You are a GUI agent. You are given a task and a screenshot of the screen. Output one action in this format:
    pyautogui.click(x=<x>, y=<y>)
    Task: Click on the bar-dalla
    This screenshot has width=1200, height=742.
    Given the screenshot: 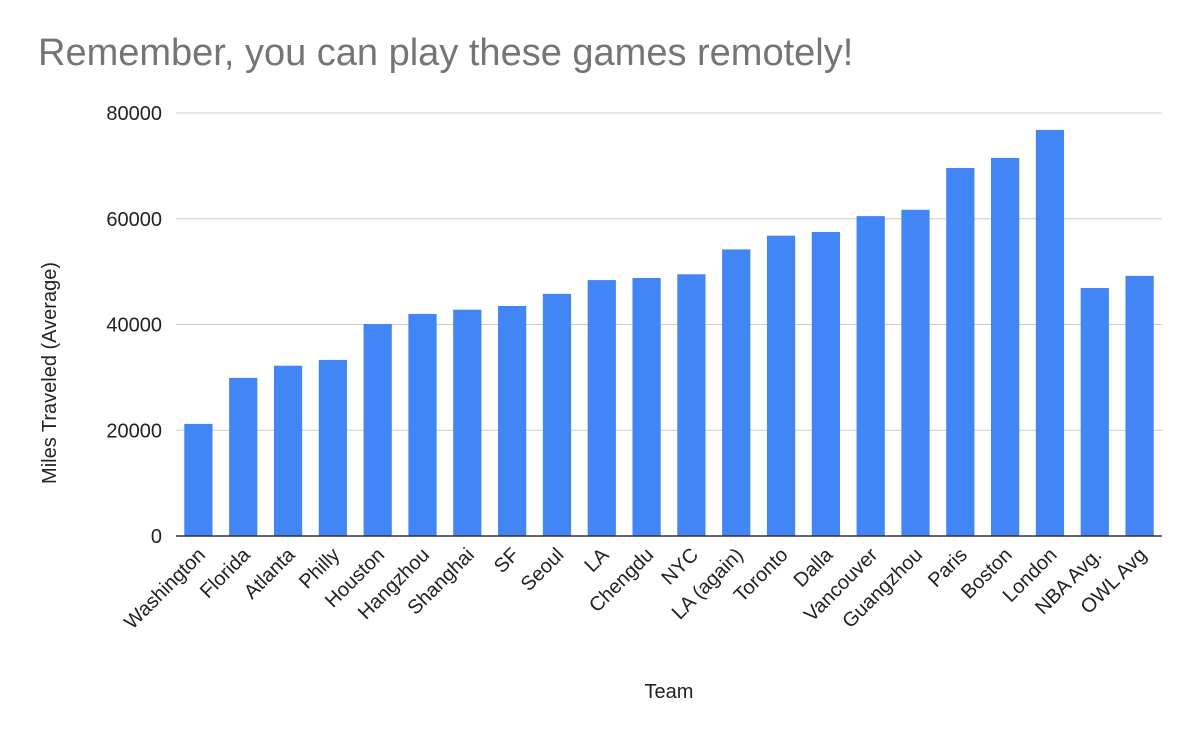 What is the action you would take?
    pyautogui.click(x=825, y=383)
    